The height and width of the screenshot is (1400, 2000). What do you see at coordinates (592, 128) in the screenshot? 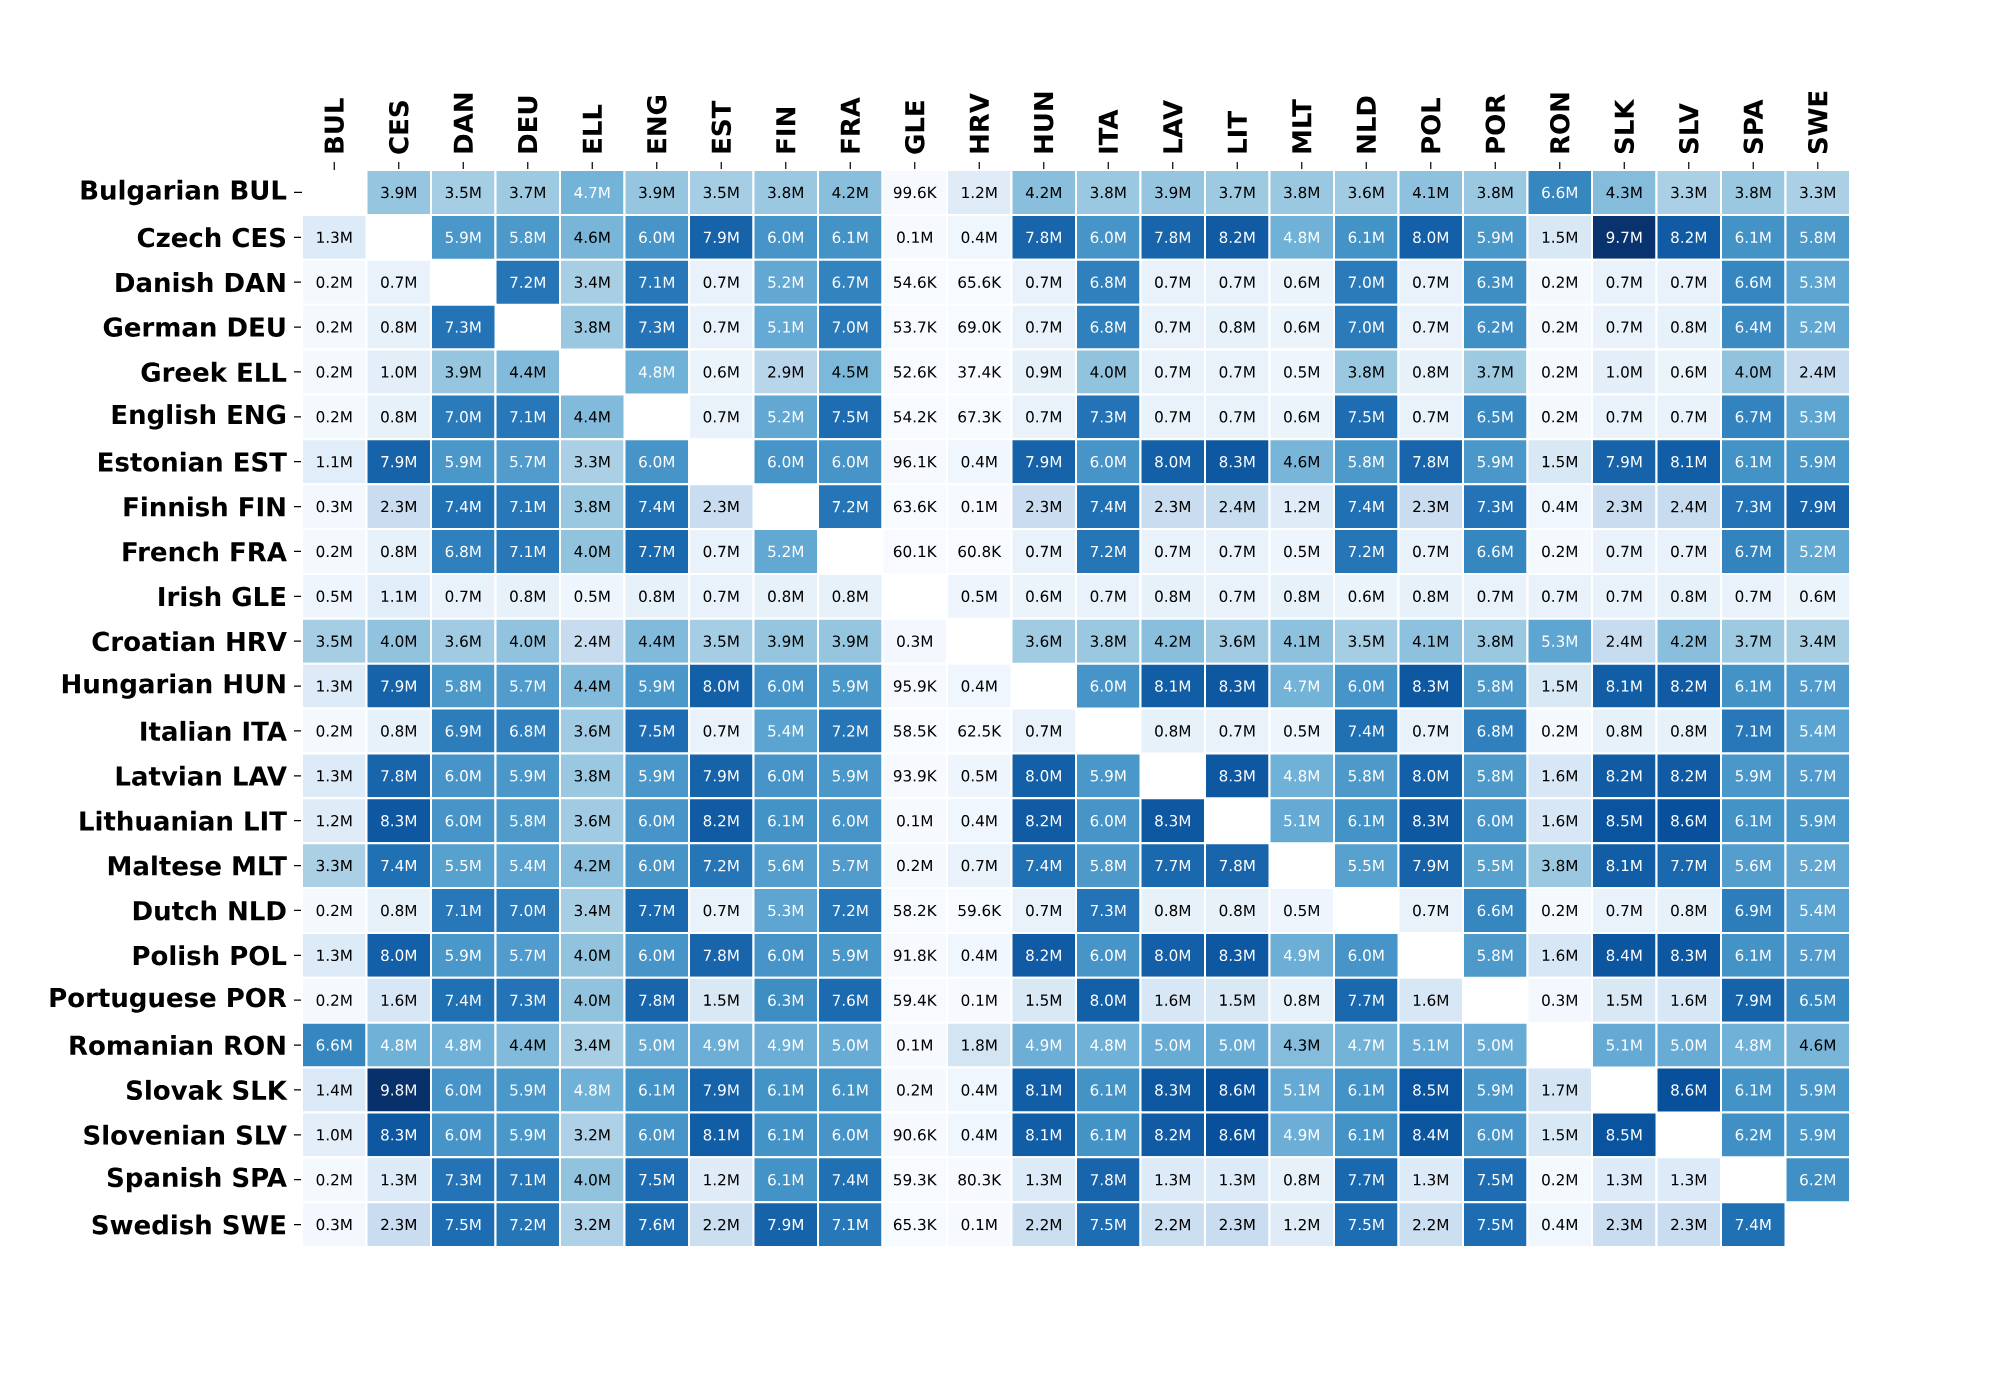
I see `x-tick-label: ELL` at bounding box center [592, 128].